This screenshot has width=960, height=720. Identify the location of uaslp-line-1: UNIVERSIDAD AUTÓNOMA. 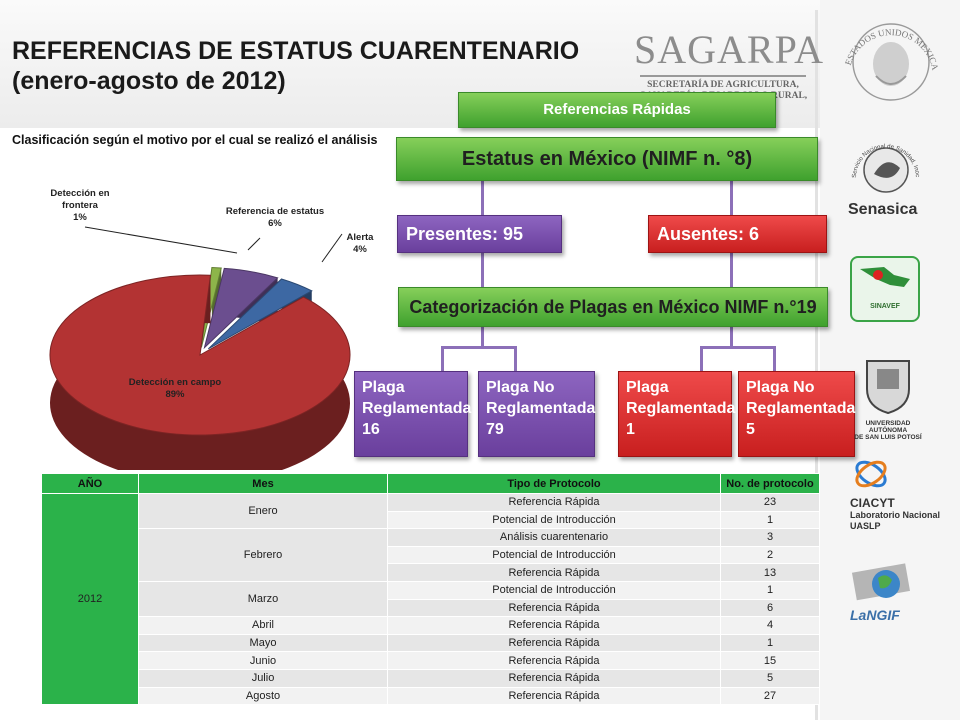
(888, 427).